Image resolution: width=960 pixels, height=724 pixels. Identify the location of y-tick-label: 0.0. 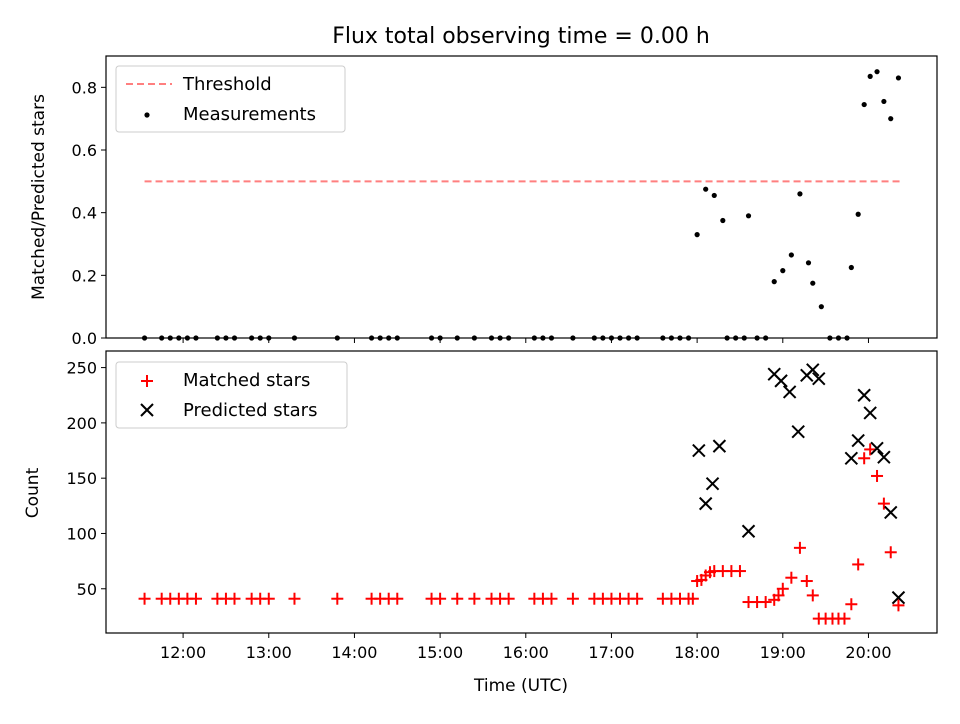
(84, 338).